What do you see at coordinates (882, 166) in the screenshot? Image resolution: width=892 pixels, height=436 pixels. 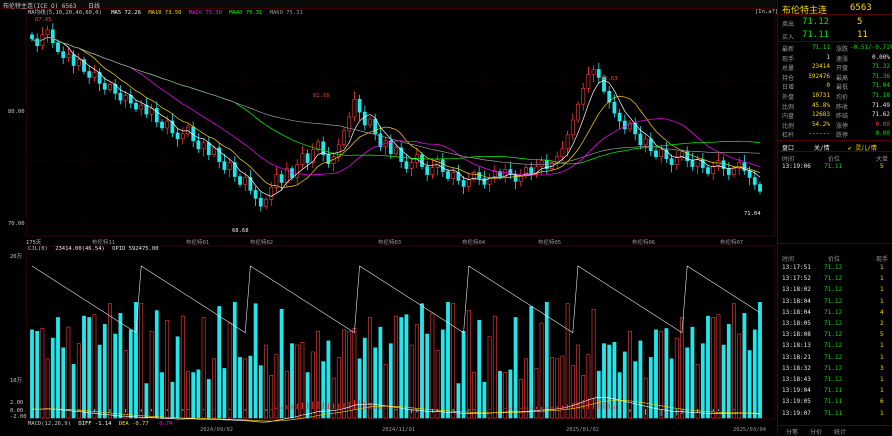 I see `small-tick-vol: 5` at bounding box center [882, 166].